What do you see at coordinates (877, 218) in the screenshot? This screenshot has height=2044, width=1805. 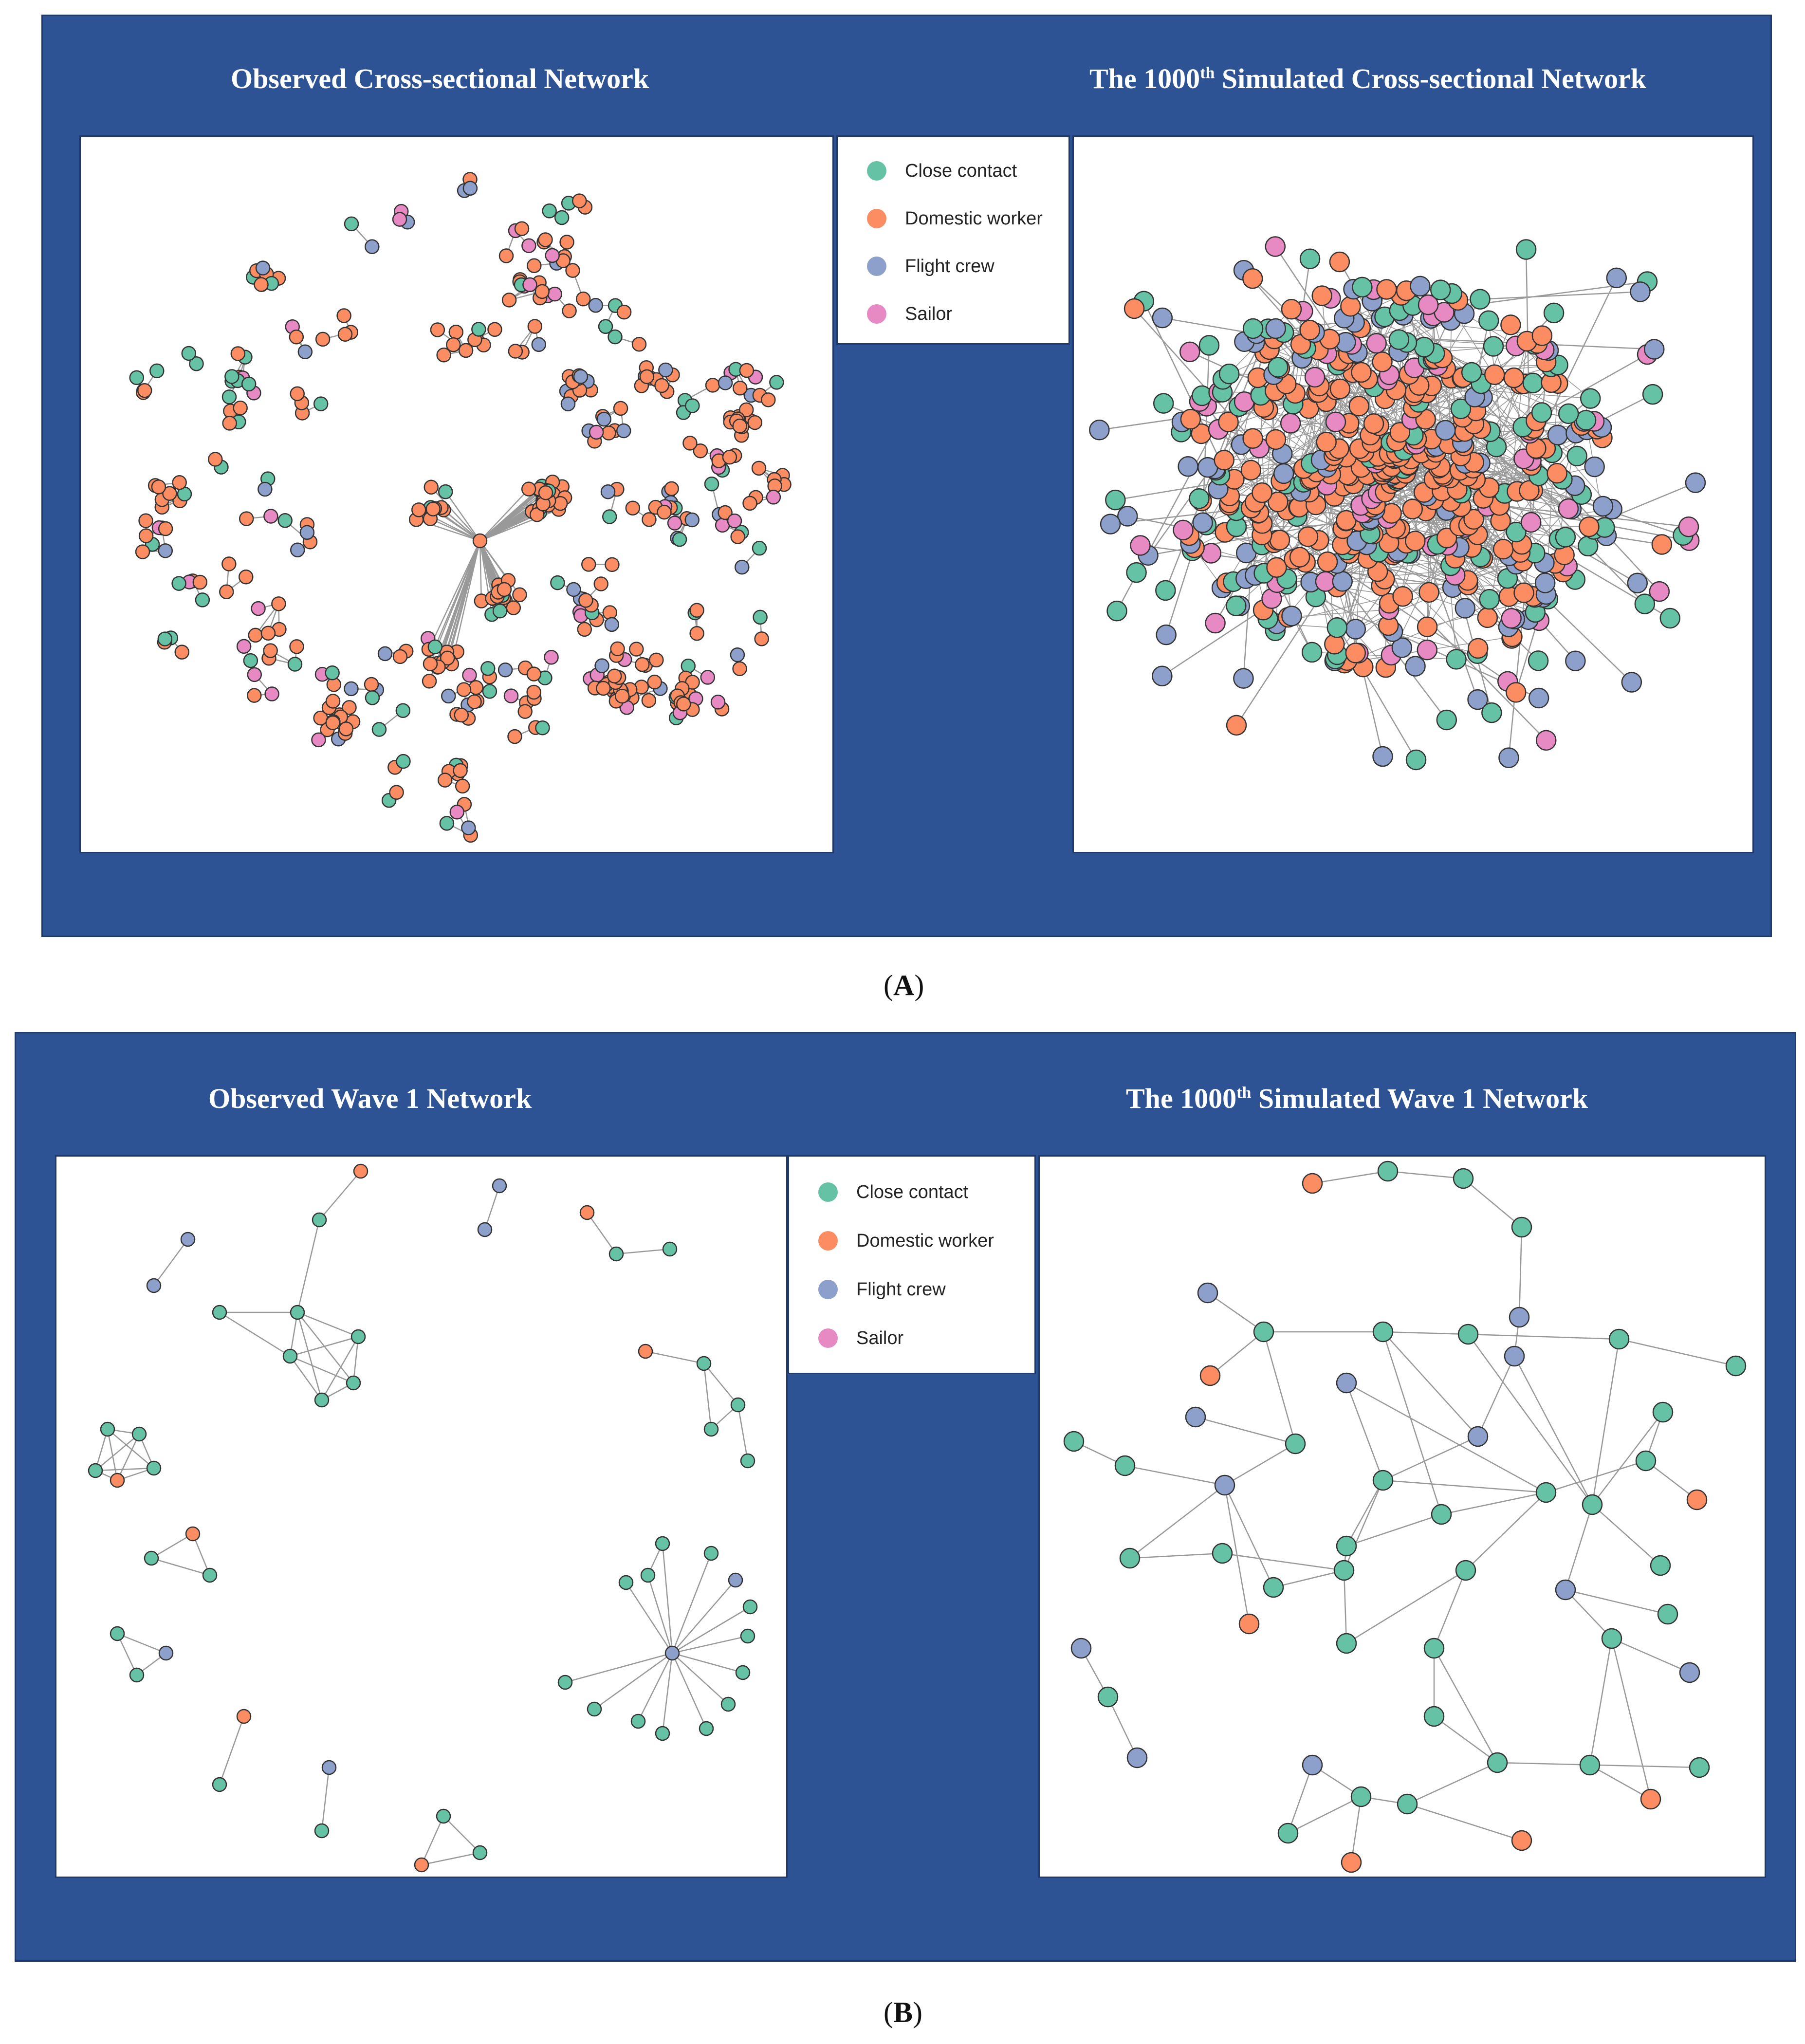 I see `domestic-worker-swatch` at bounding box center [877, 218].